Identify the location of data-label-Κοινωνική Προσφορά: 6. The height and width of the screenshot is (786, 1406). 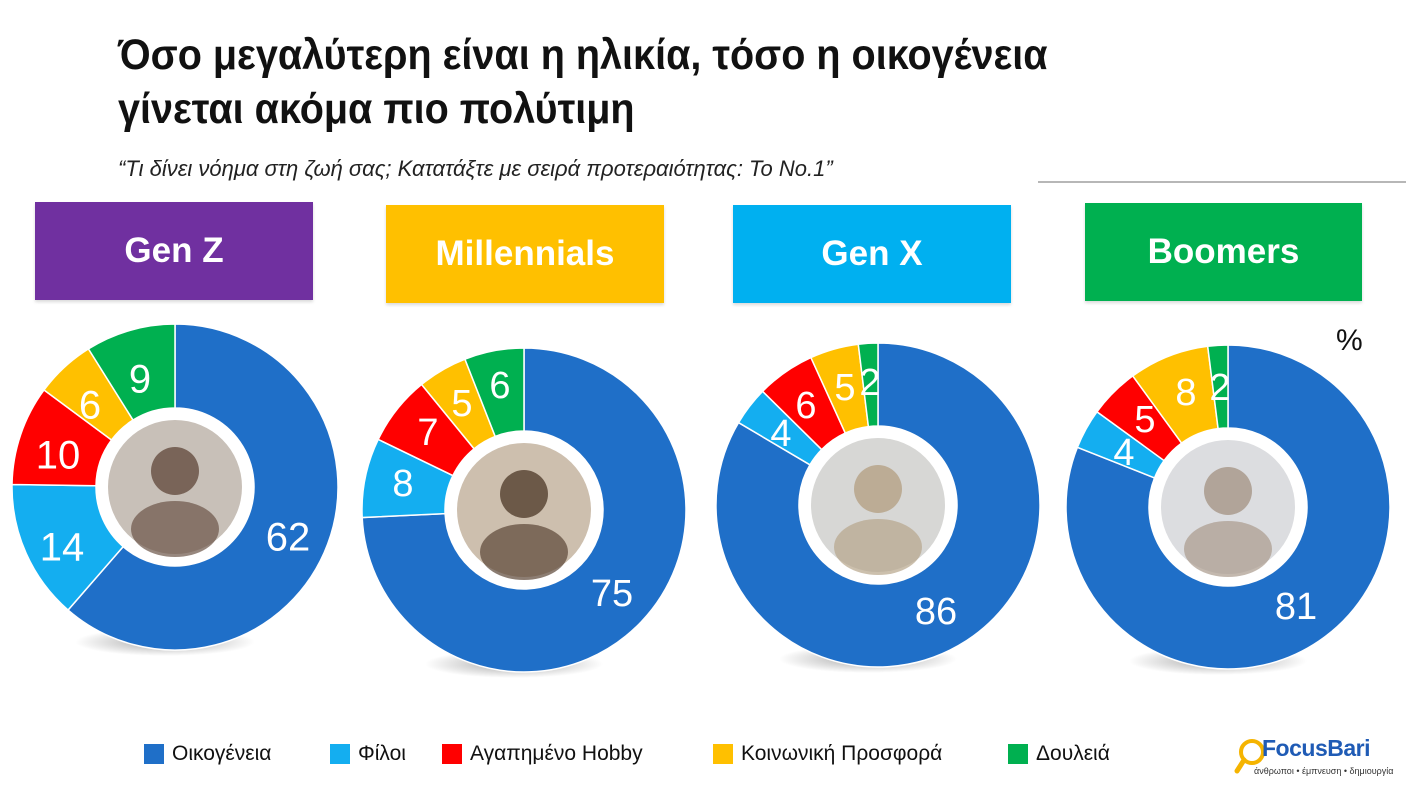
(90, 406).